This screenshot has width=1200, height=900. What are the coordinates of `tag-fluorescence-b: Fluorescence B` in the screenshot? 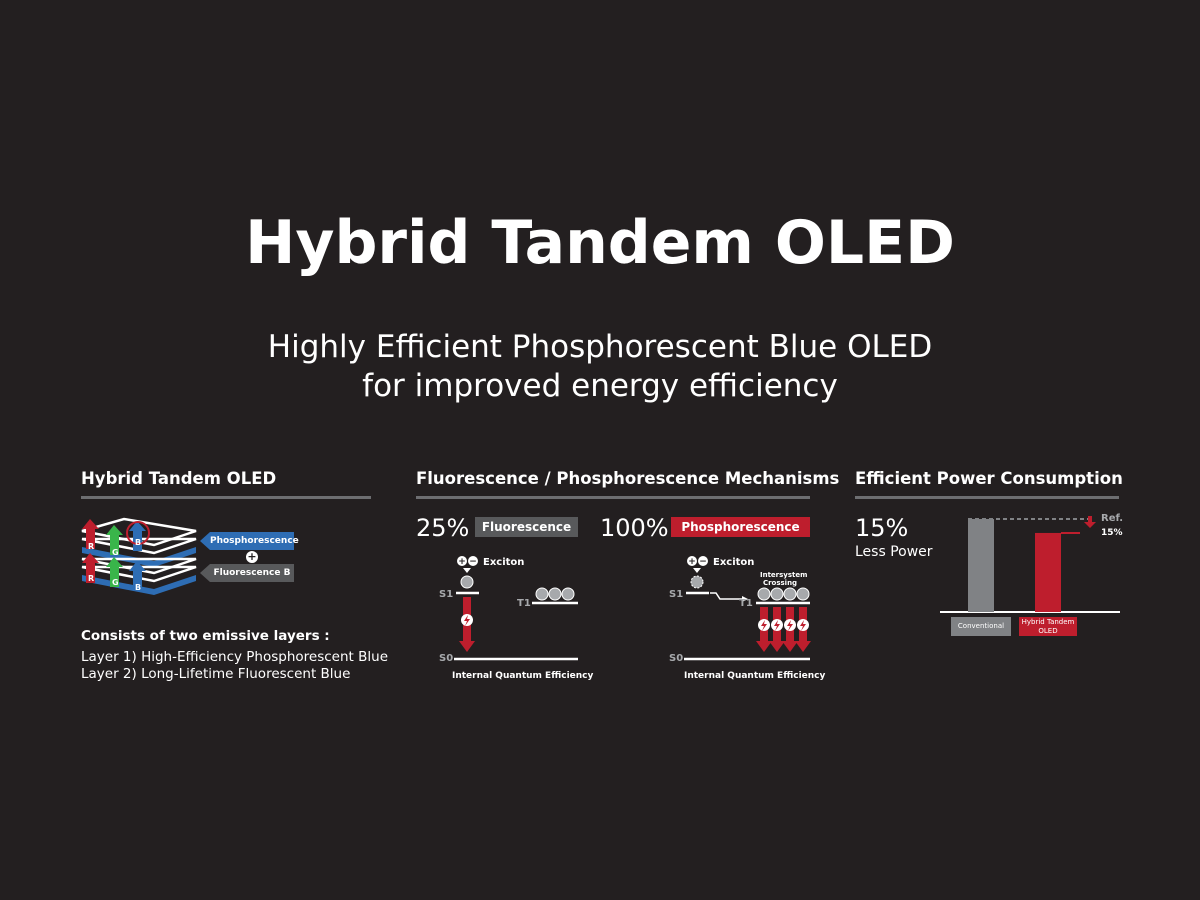 It's located at (252, 573).